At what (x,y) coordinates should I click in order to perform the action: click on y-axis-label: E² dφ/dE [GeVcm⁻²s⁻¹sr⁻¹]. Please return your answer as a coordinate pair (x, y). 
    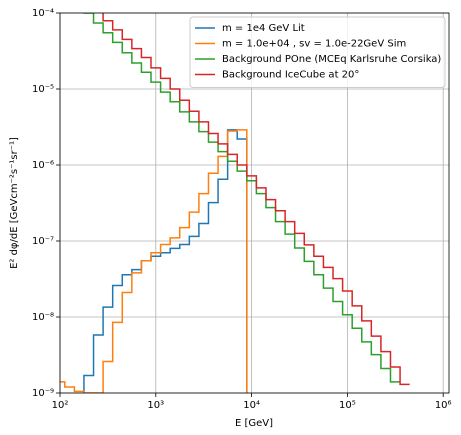
    Looking at the image, I should click on (14, 203).